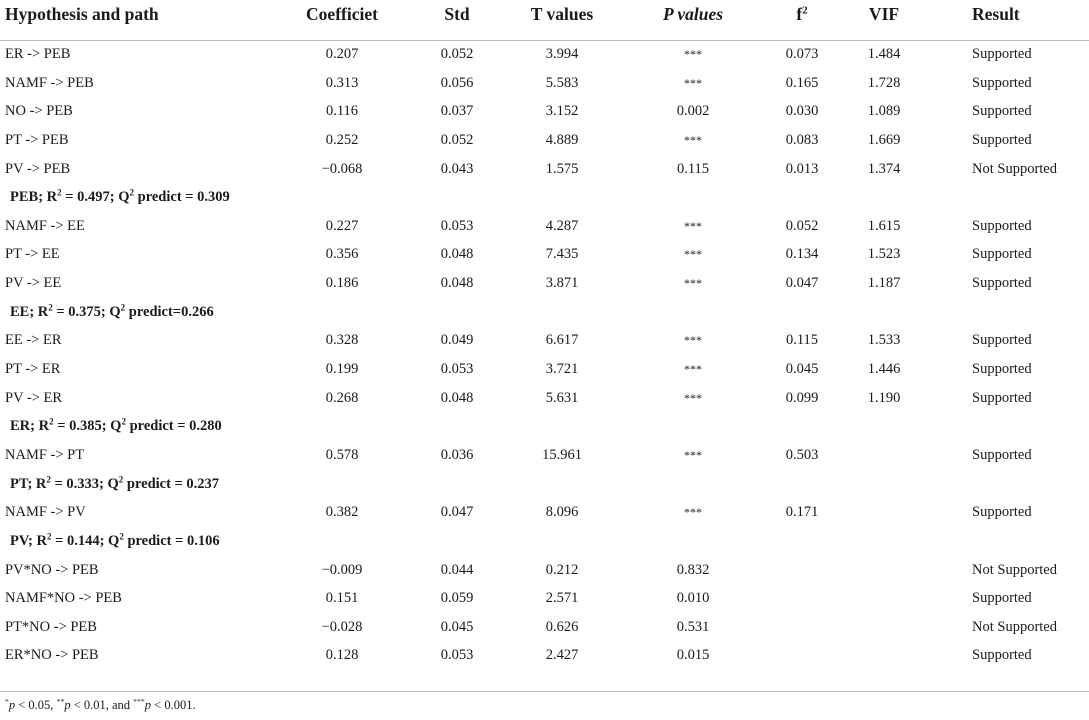  I want to click on cell-path: PV -> ER, so click(34, 397).